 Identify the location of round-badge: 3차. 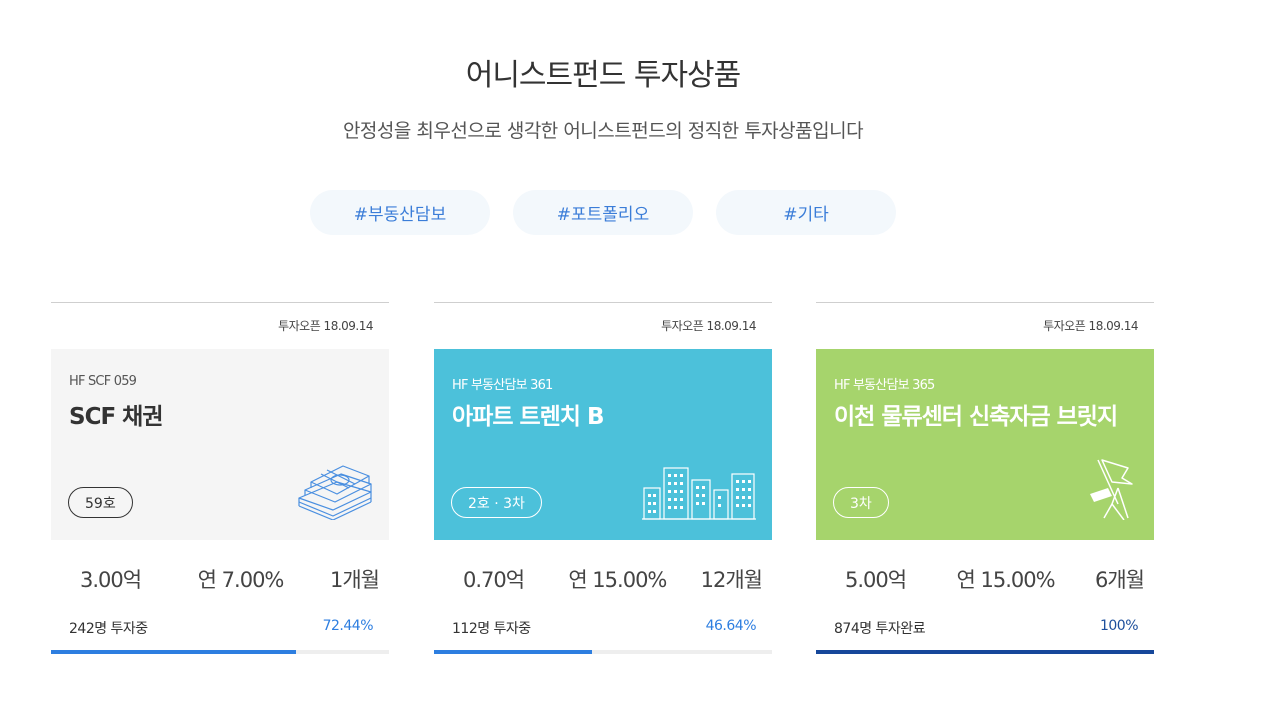
(861, 502).